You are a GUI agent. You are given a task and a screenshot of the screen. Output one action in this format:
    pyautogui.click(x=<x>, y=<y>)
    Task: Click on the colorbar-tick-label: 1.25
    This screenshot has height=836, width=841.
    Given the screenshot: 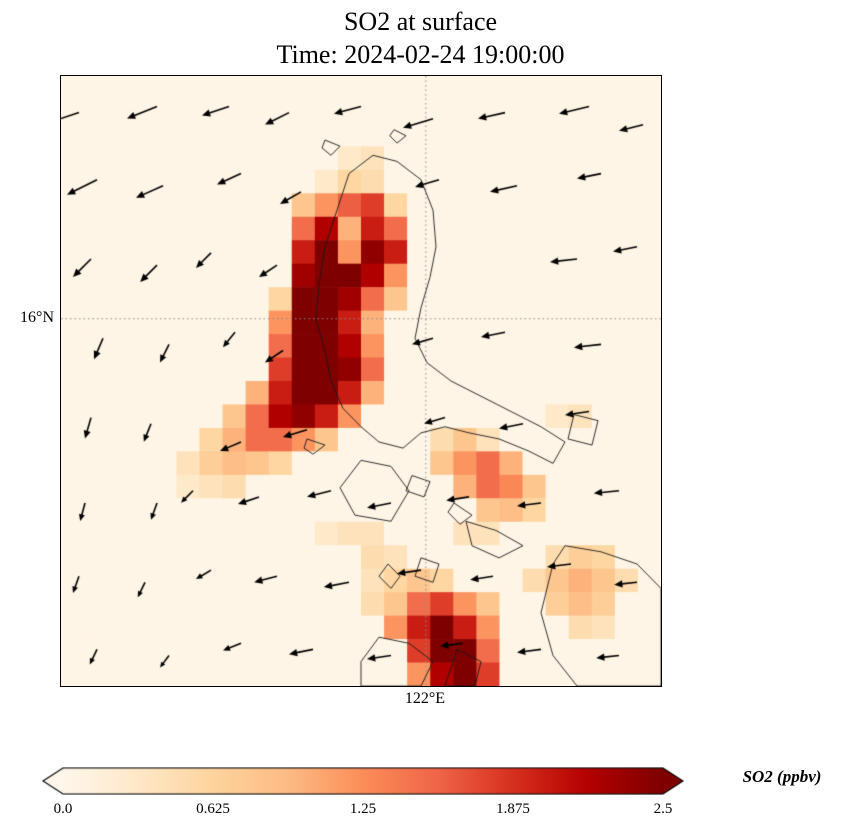 What is the action you would take?
    pyautogui.click(x=363, y=809)
    